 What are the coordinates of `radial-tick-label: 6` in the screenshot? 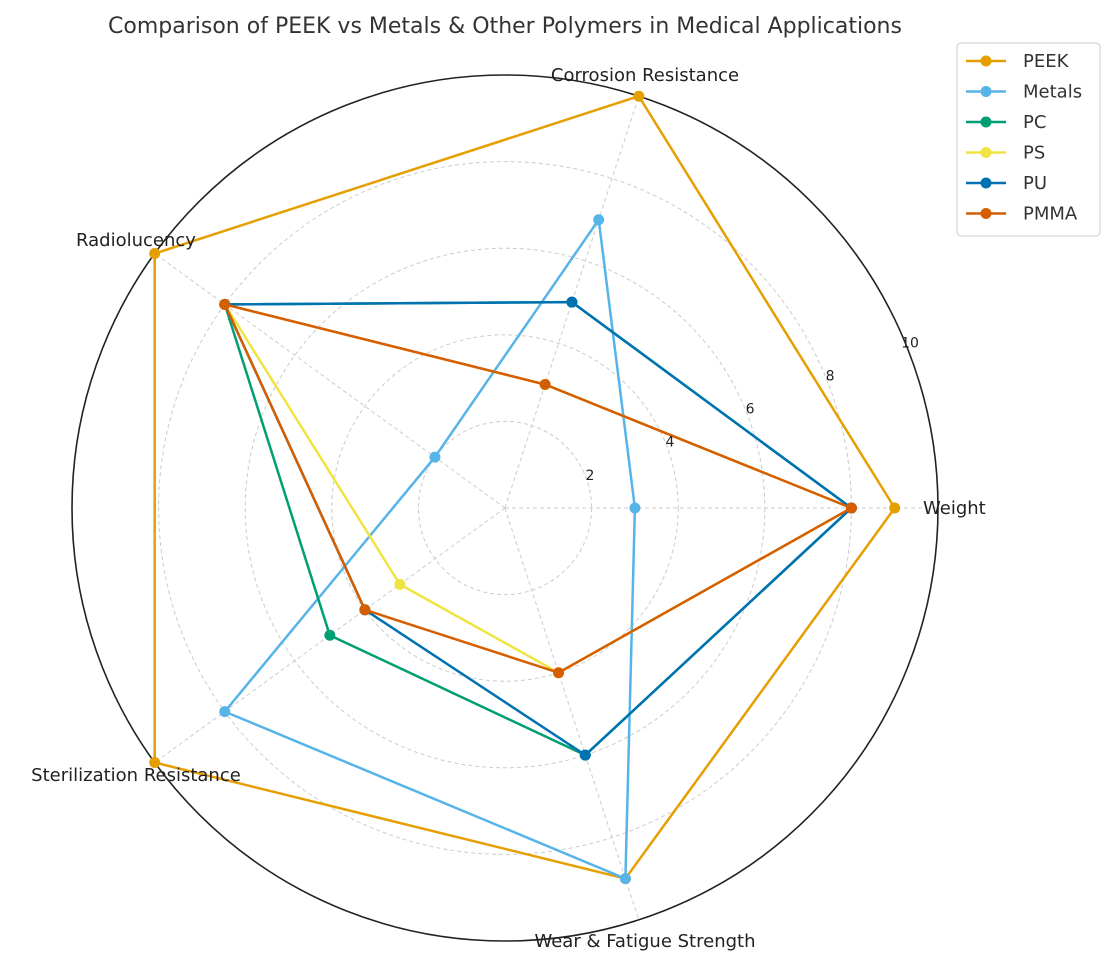 It's located at (750, 410).